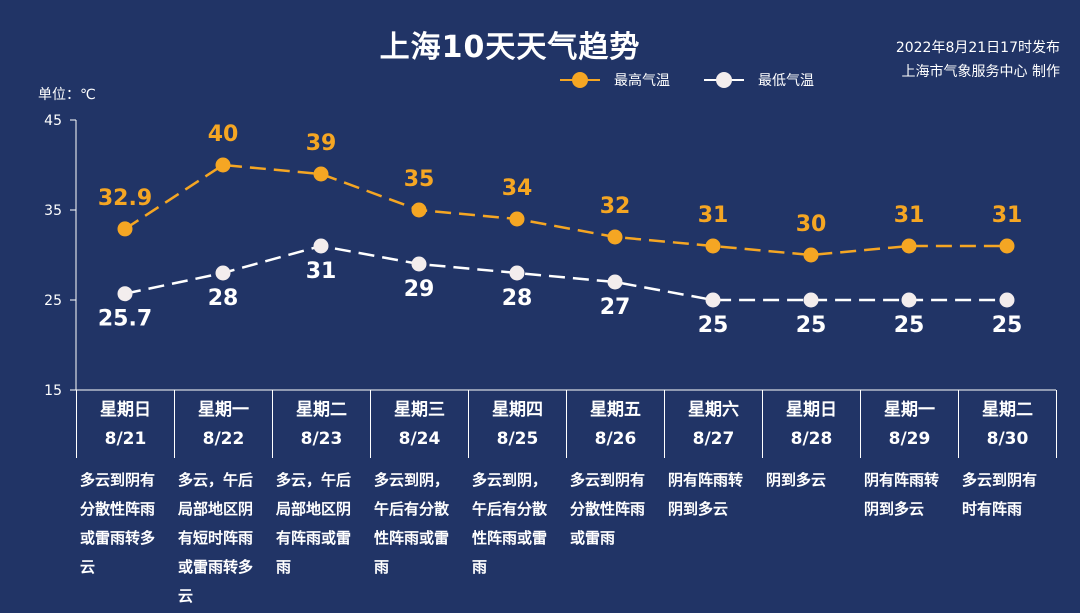  What do you see at coordinates (616, 424) in the screenshot?
I see `day-cell: 星期五 8/26` at bounding box center [616, 424].